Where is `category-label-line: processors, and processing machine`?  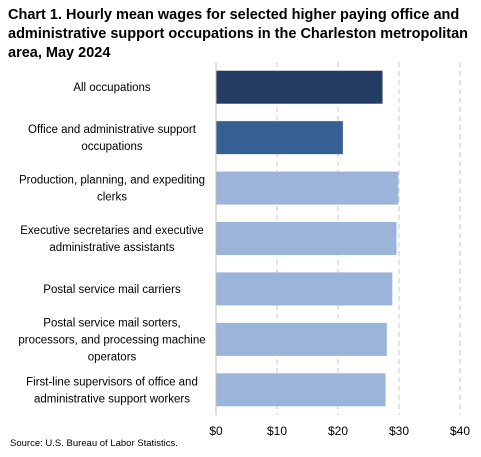 category-label-line: processors, and processing machine is located at coordinates (111, 340).